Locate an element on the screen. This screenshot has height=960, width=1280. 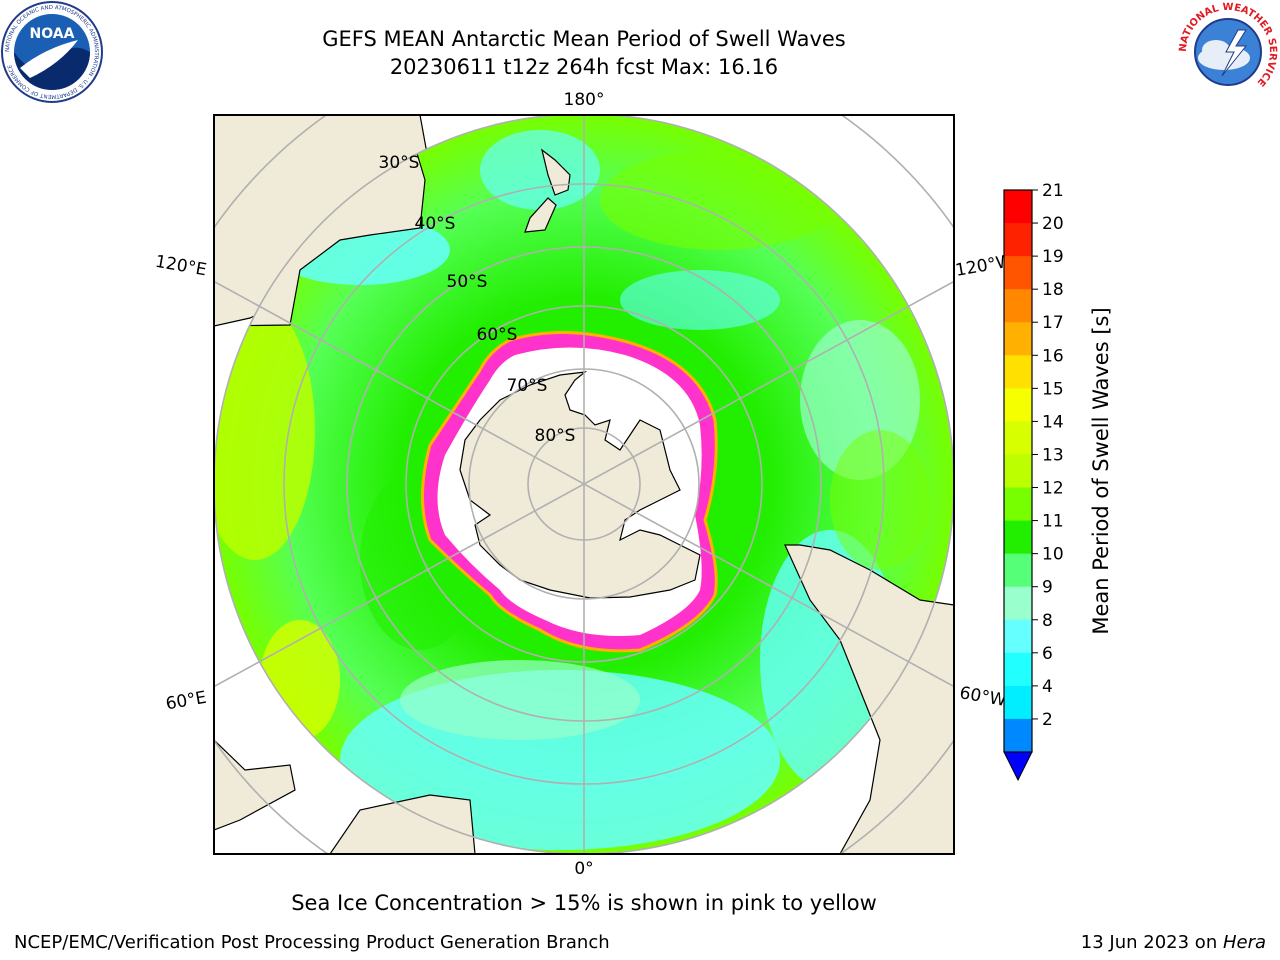
colorbar-tick-label: 20 is located at coordinates (1053, 224).